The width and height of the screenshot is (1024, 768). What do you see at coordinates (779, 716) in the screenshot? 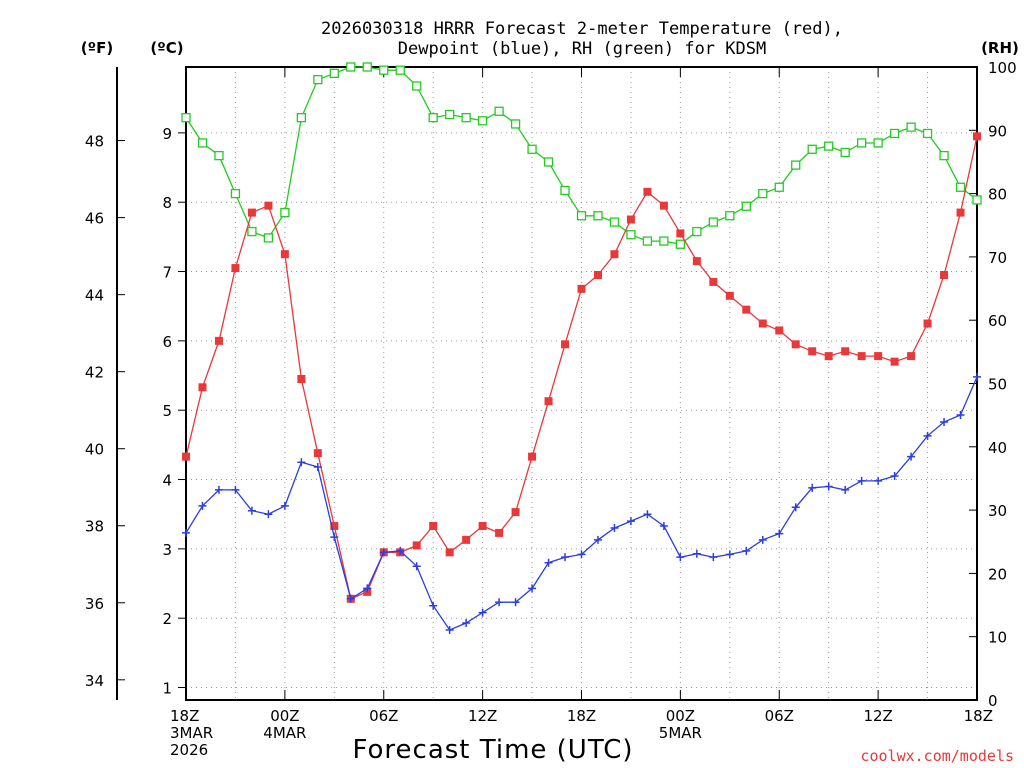
I see `x-tick-label-36-0: 06Z` at bounding box center [779, 716].